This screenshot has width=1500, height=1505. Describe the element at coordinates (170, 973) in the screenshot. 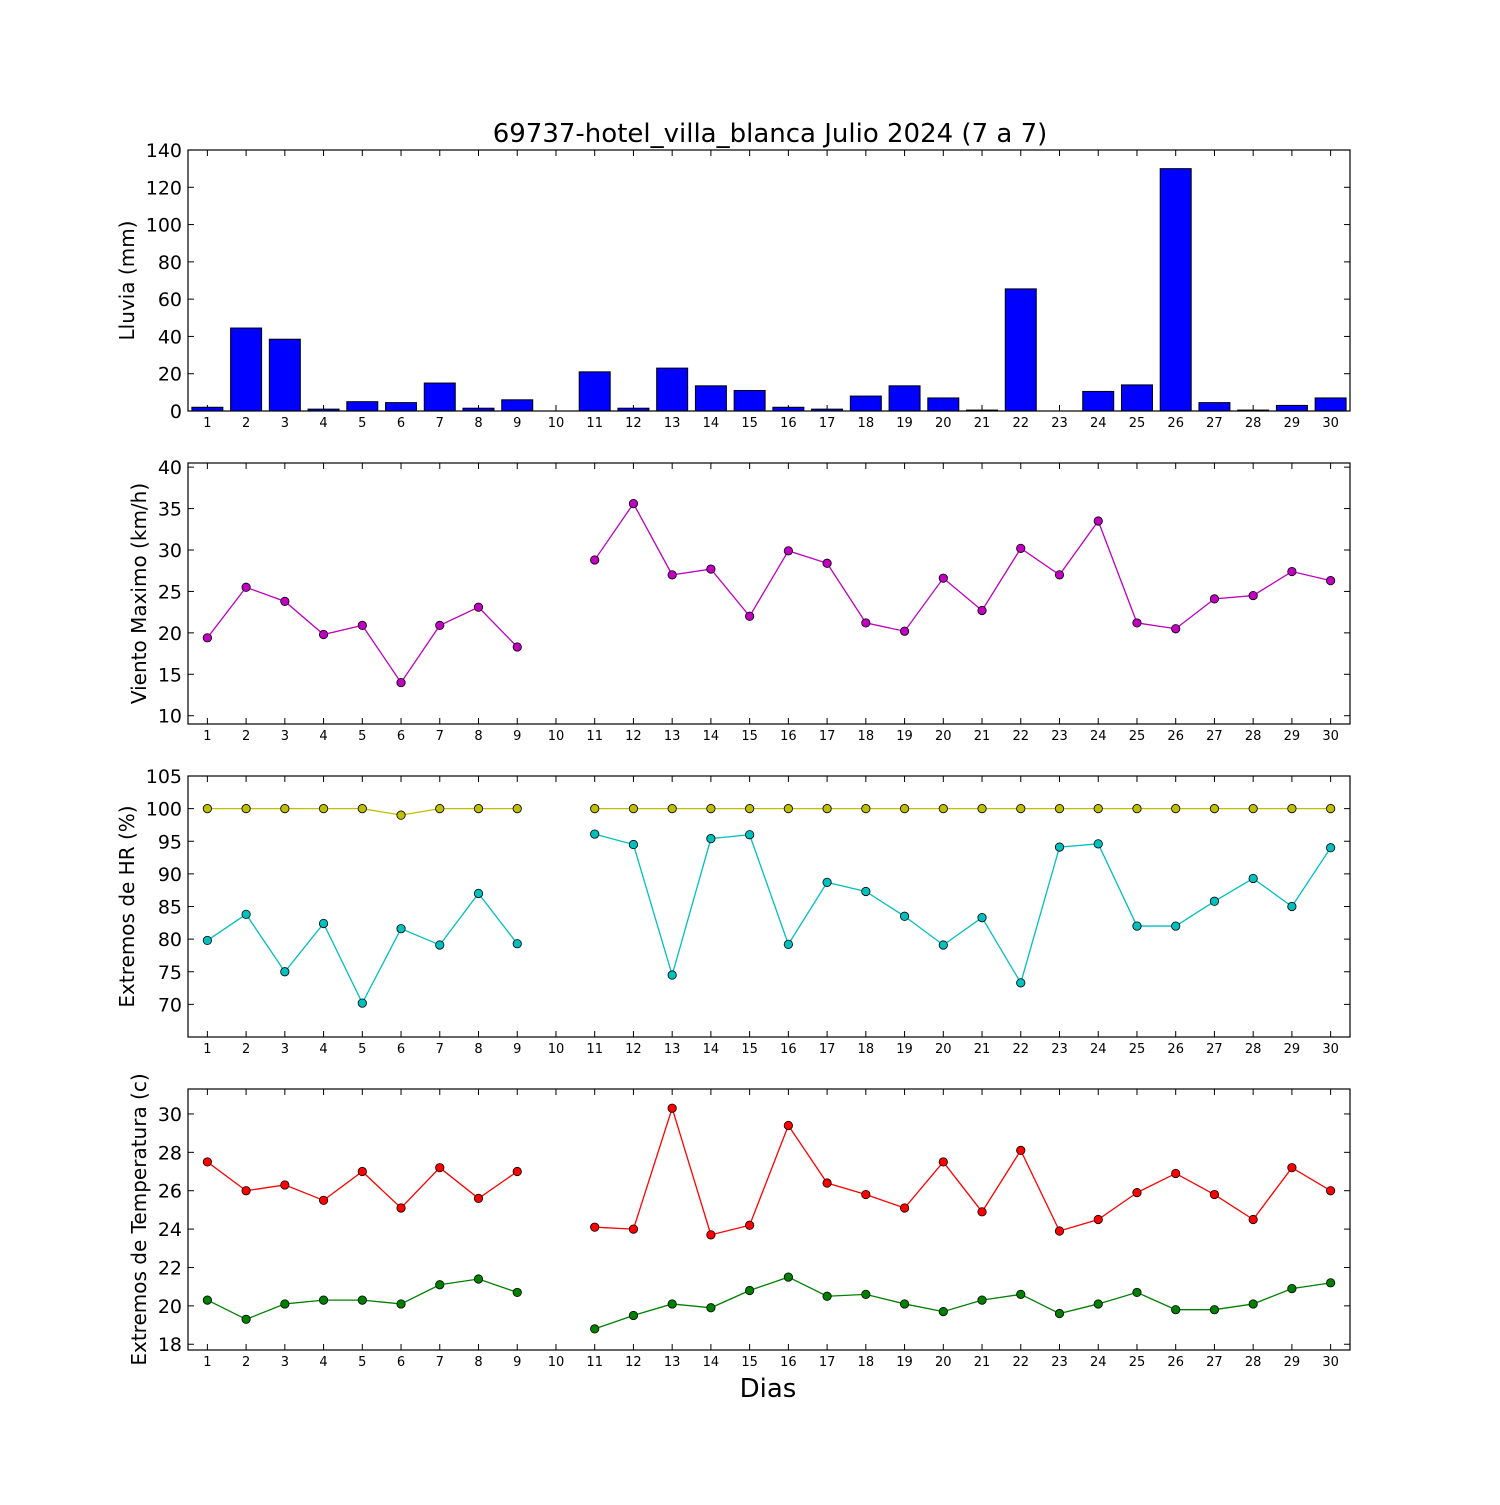

I see `y-tick-label: 75` at that location.